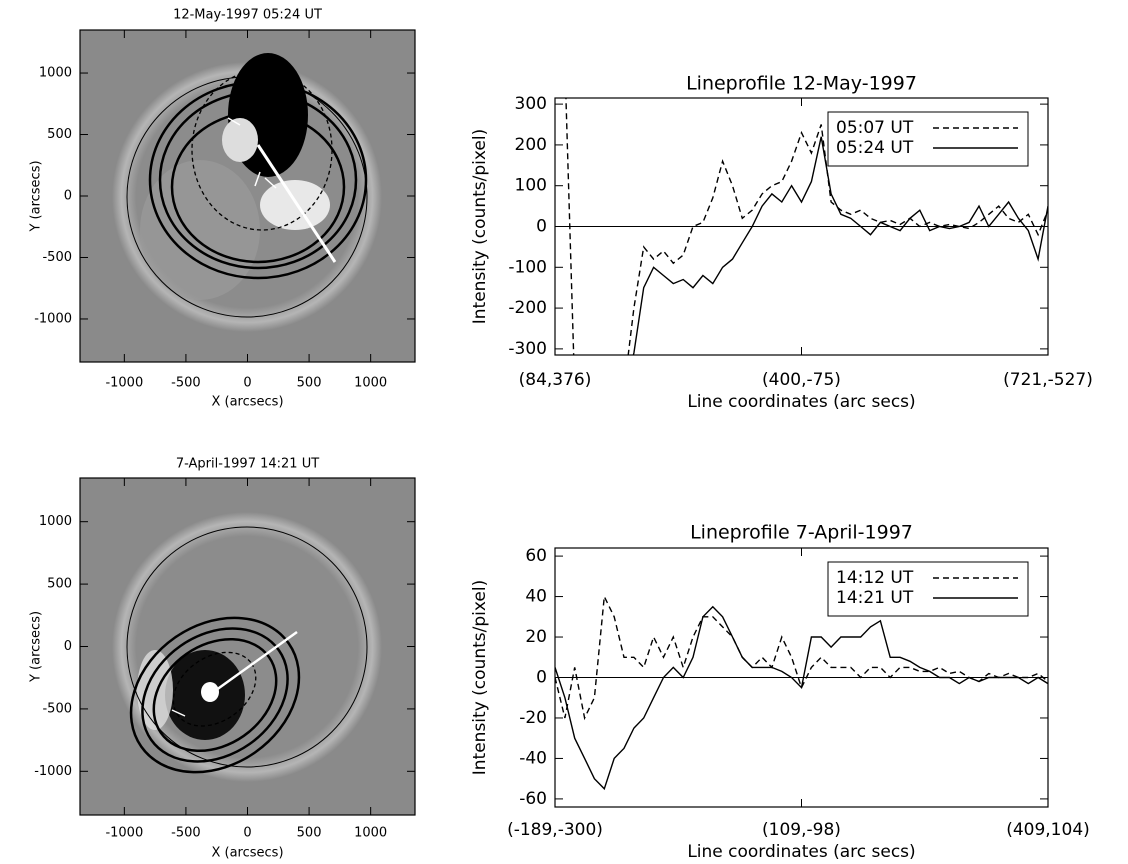 The height and width of the screenshot is (864, 1128). Describe the element at coordinates (531, 186) in the screenshot. I see `y-tick-label: 100` at that location.